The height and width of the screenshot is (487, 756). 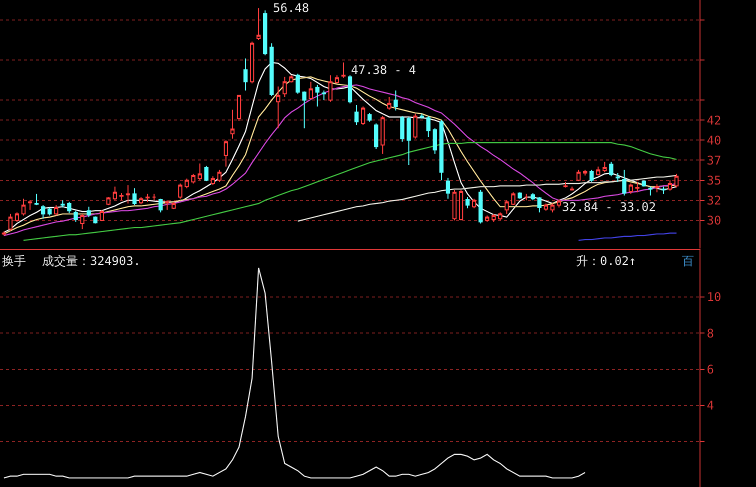 What do you see at coordinates (91, 261) in the screenshot?
I see `annotation: 成交量：324903.` at bounding box center [91, 261].